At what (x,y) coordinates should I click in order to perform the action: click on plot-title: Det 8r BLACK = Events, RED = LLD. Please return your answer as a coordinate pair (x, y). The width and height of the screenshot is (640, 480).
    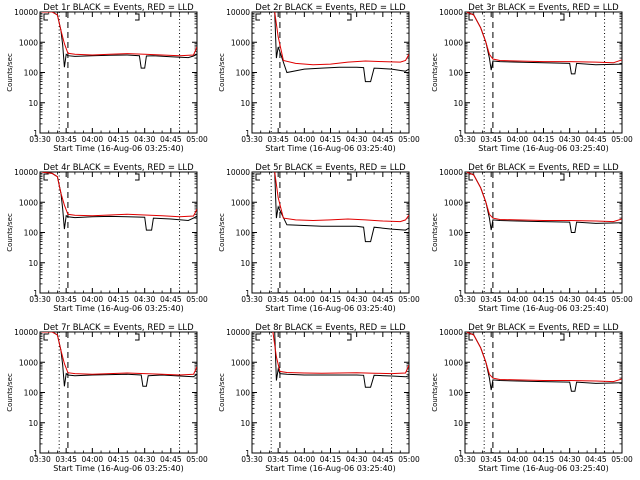
    Looking at the image, I should click on (330, 328).